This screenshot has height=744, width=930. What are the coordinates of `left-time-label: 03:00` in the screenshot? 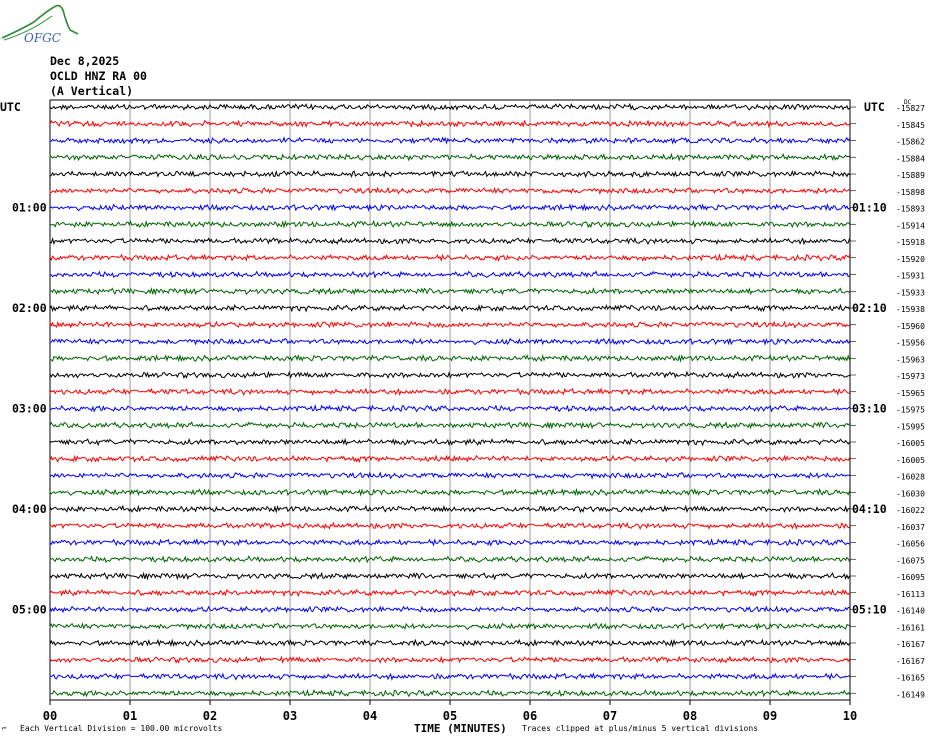 It's located at (29, 409).